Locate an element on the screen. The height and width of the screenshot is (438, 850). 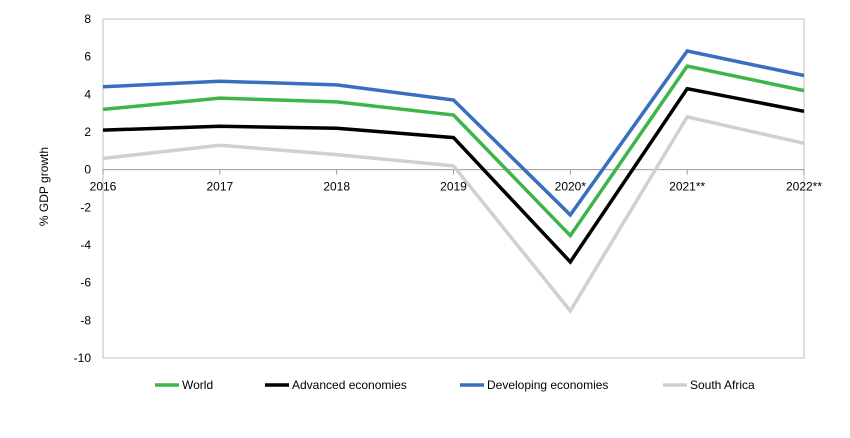
y-tick-label: -6 is located at coordinates (85, 283).